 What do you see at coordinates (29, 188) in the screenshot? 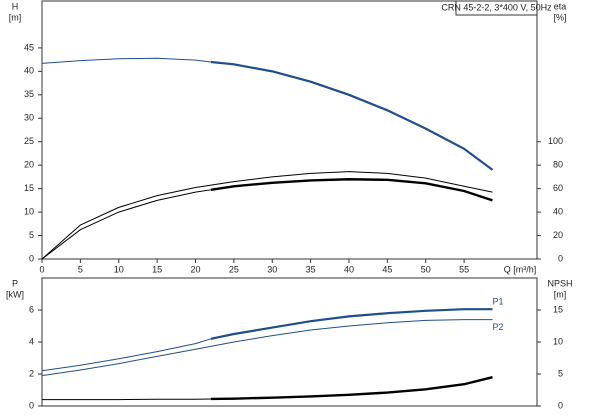
I see `y-tick-label: 15` at bounding box center [29, 188].